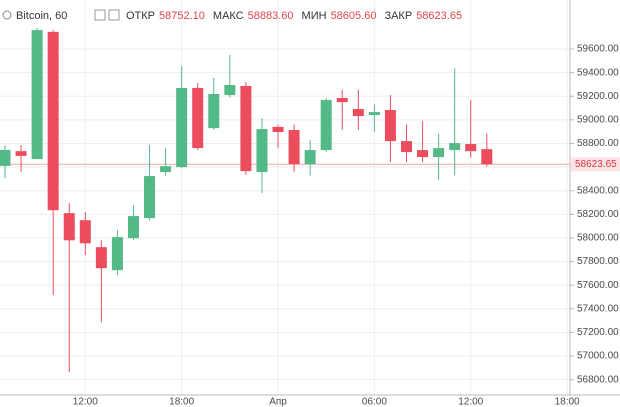 The image size is (620, 407). Describe the element at coordinates (278, 402) in the screenshot. I see `x-tick-label: Апр` at that location.